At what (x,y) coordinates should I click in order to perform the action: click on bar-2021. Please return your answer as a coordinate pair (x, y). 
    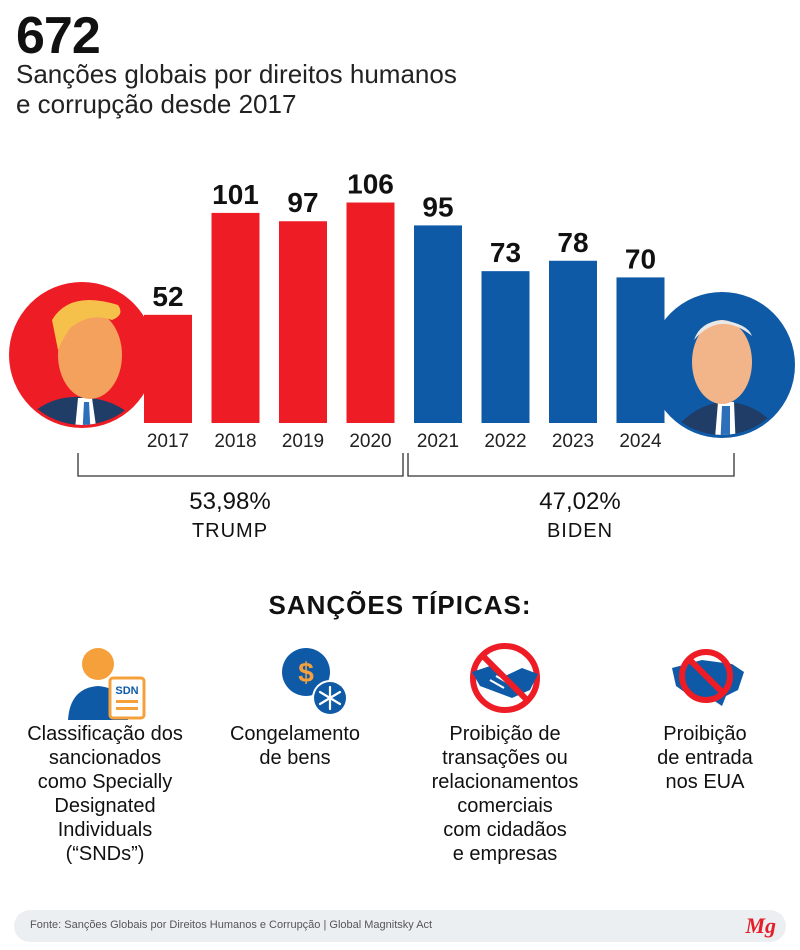
    Looking at the image, I should click on (438, 324).